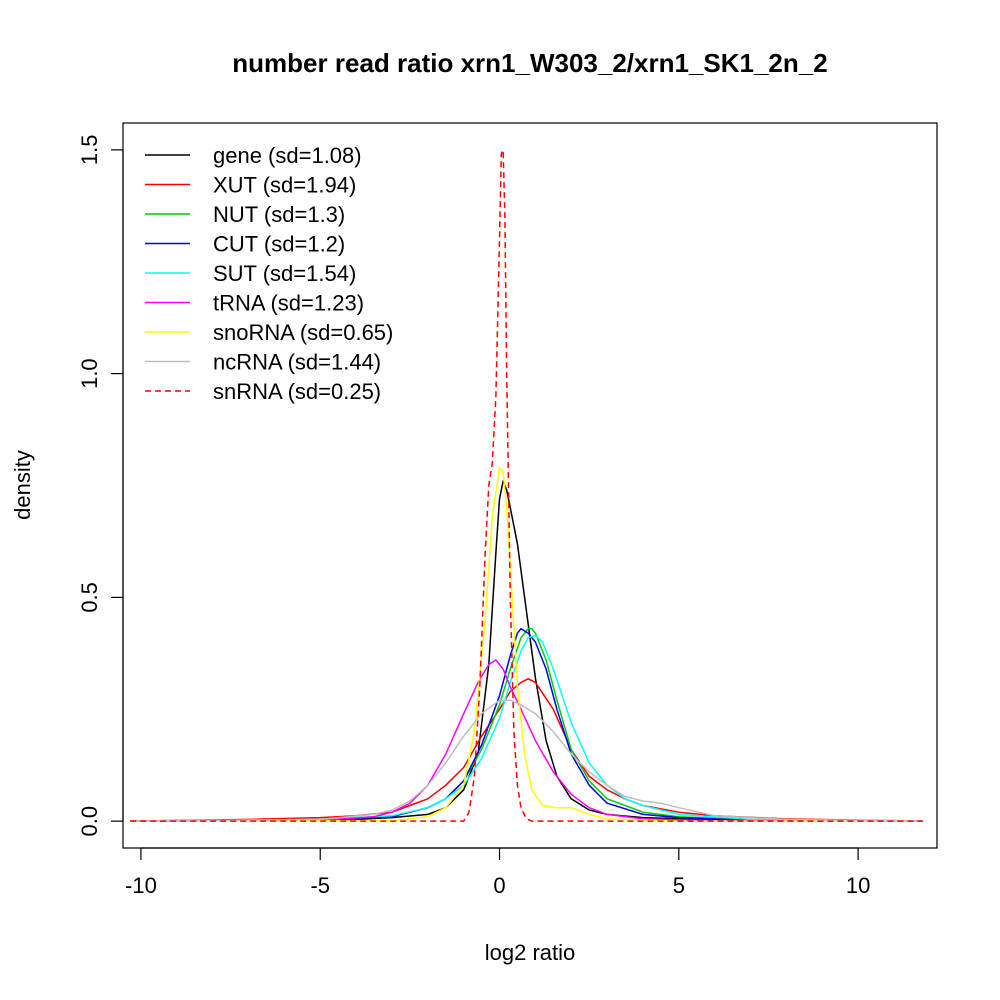 The image size is (1000, 1000). What do you see at coordinates (287, 155) in the screenshot?
I see `legend-label: gene (sd=1.08)` at bounding box center [287, 155].